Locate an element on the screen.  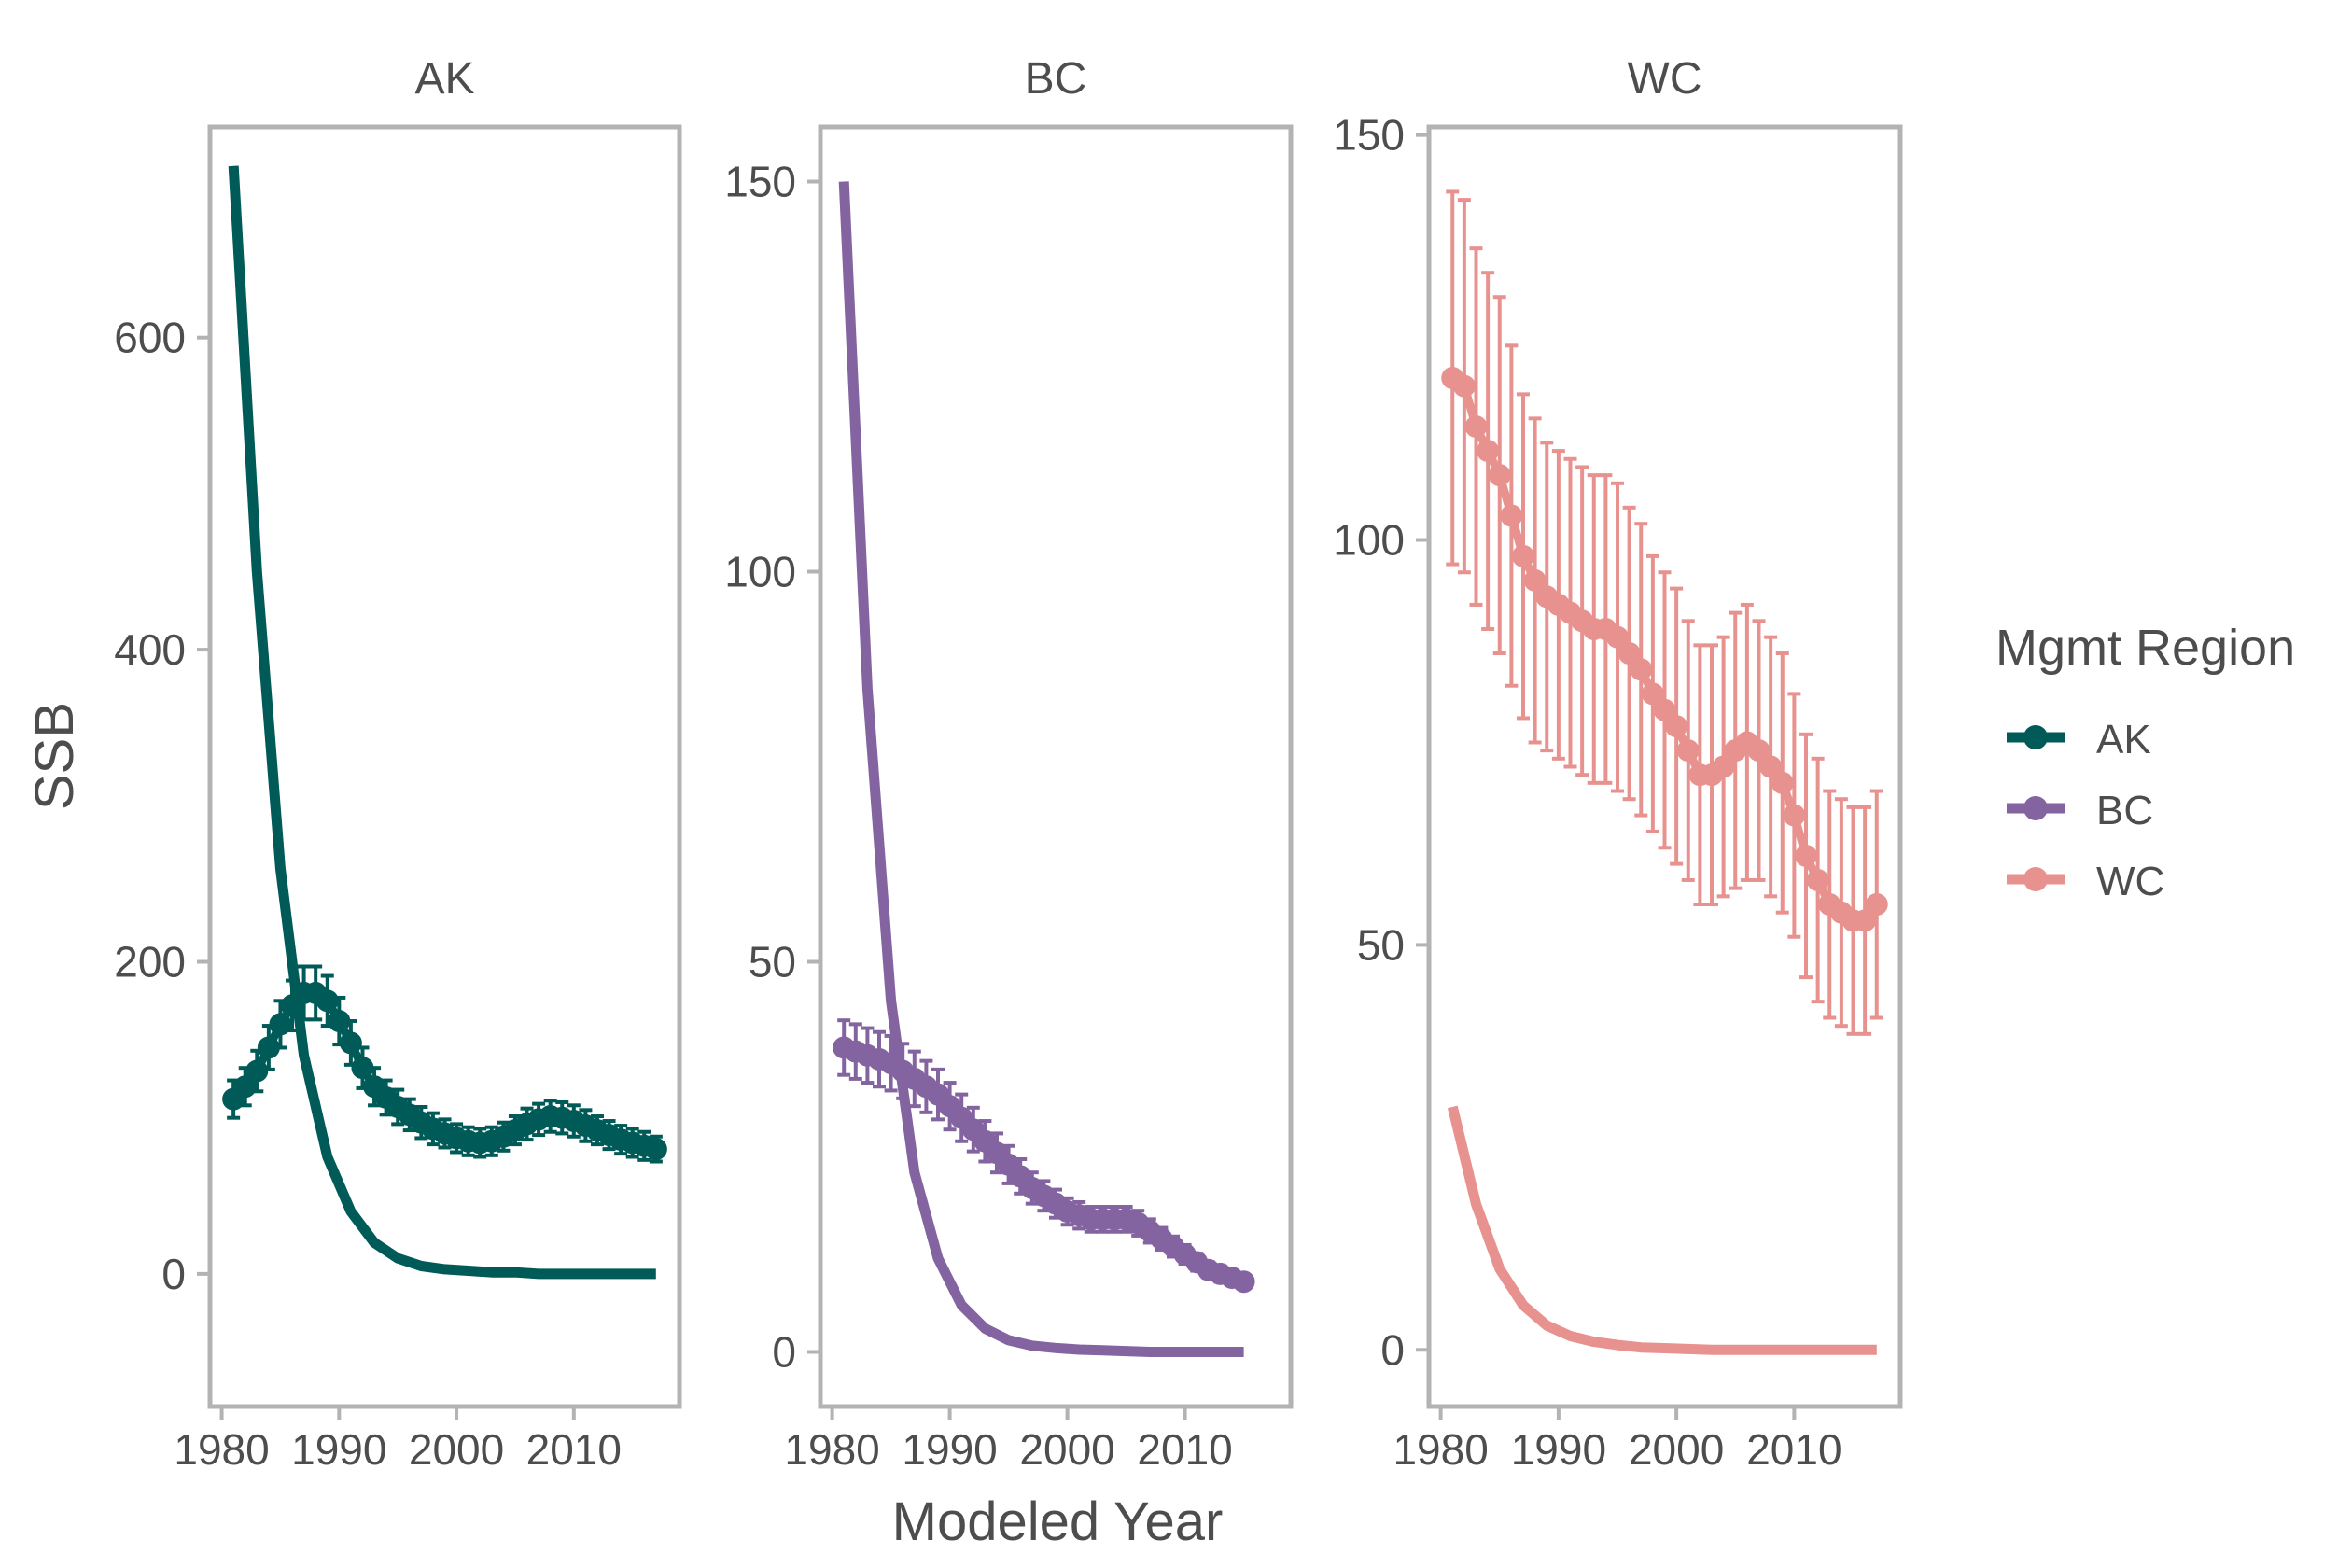
y-tick-label: 400 is located at coordinates (150, 649).